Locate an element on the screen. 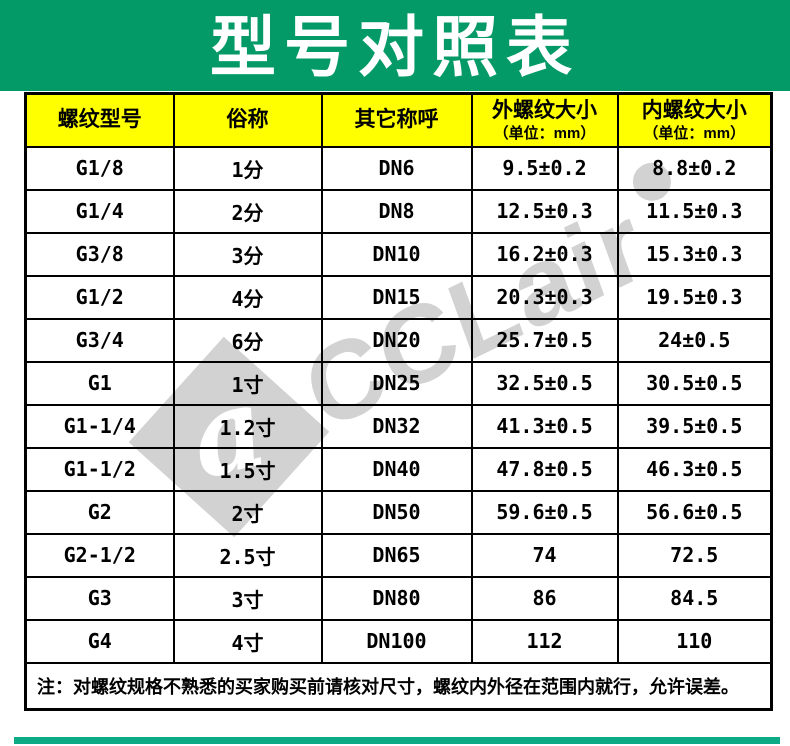 This screenshot has width=790, height=746. table-row: G1 1寸 DN25 32.5±0.5 30.5±0.5 is located at coordinates (398, 383).